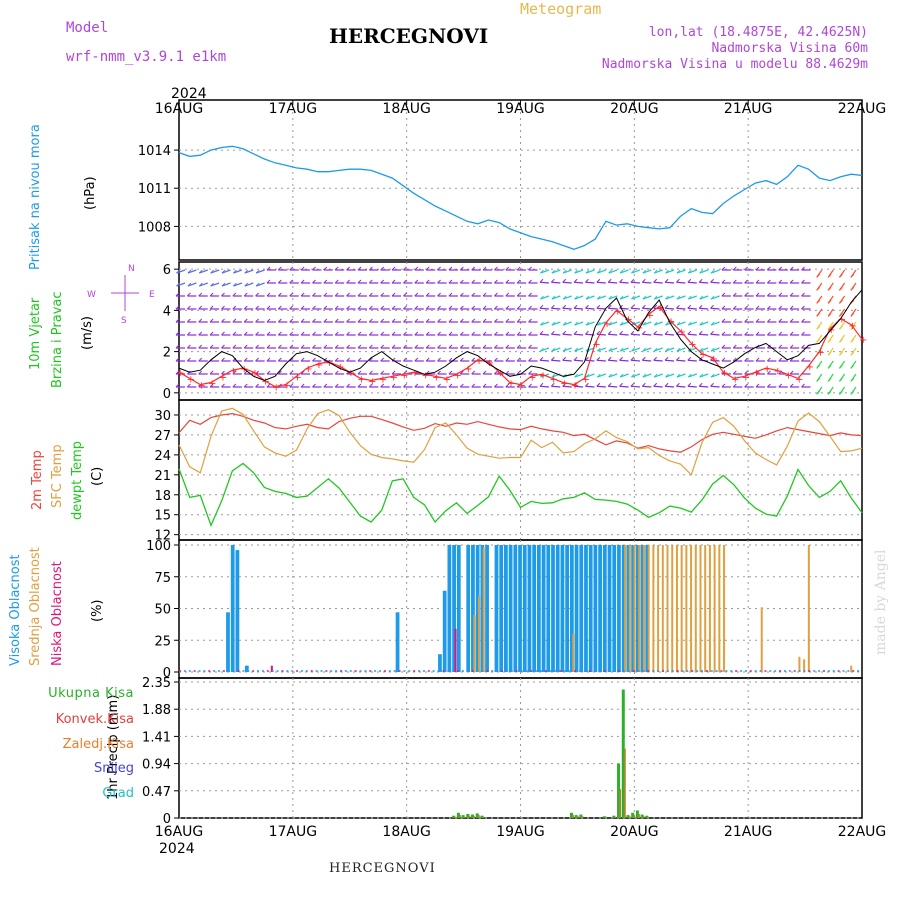 The width and height of the screenshot is (900, 900). Describe the element at coordinates (154, 227) in the screenshot. I see `y-tick-label: 1008` at that location.